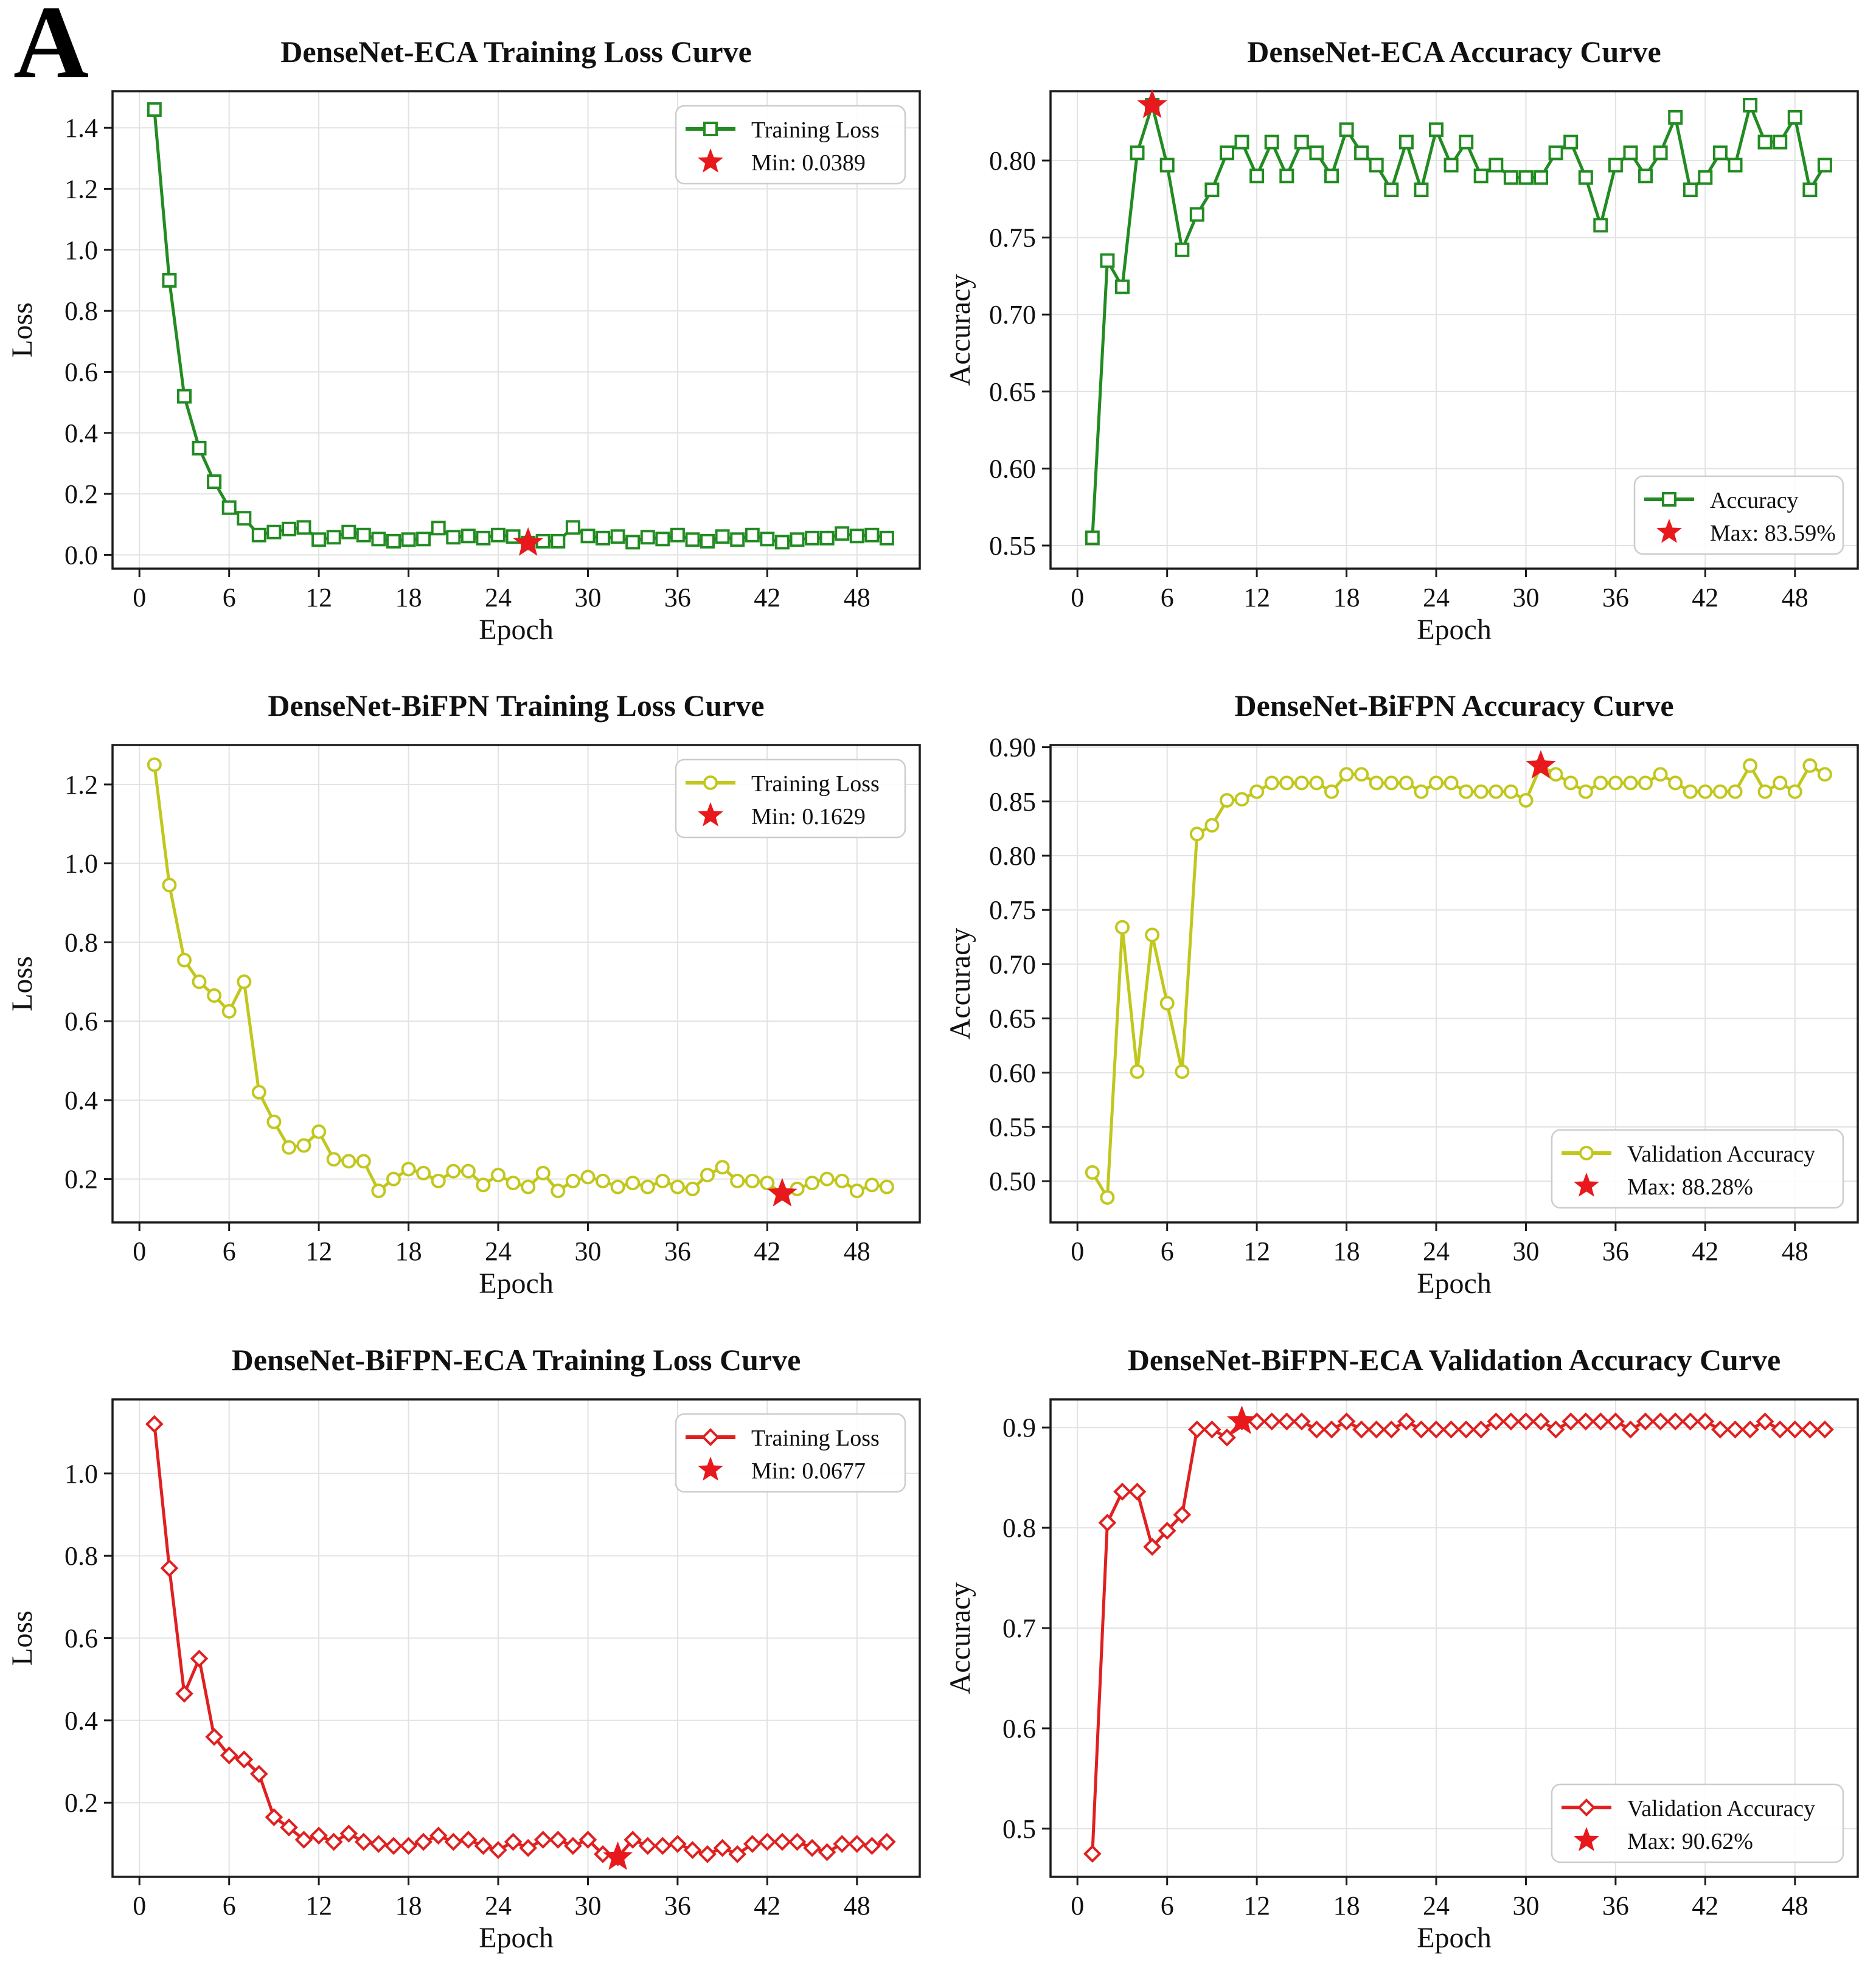 The width and height of the screenshot is (1876, 1965). Describe the element at coordinates (1697, 1169) in the screenshot. I see `legend: Validation Accuracy Max: 88.28%` at that location.